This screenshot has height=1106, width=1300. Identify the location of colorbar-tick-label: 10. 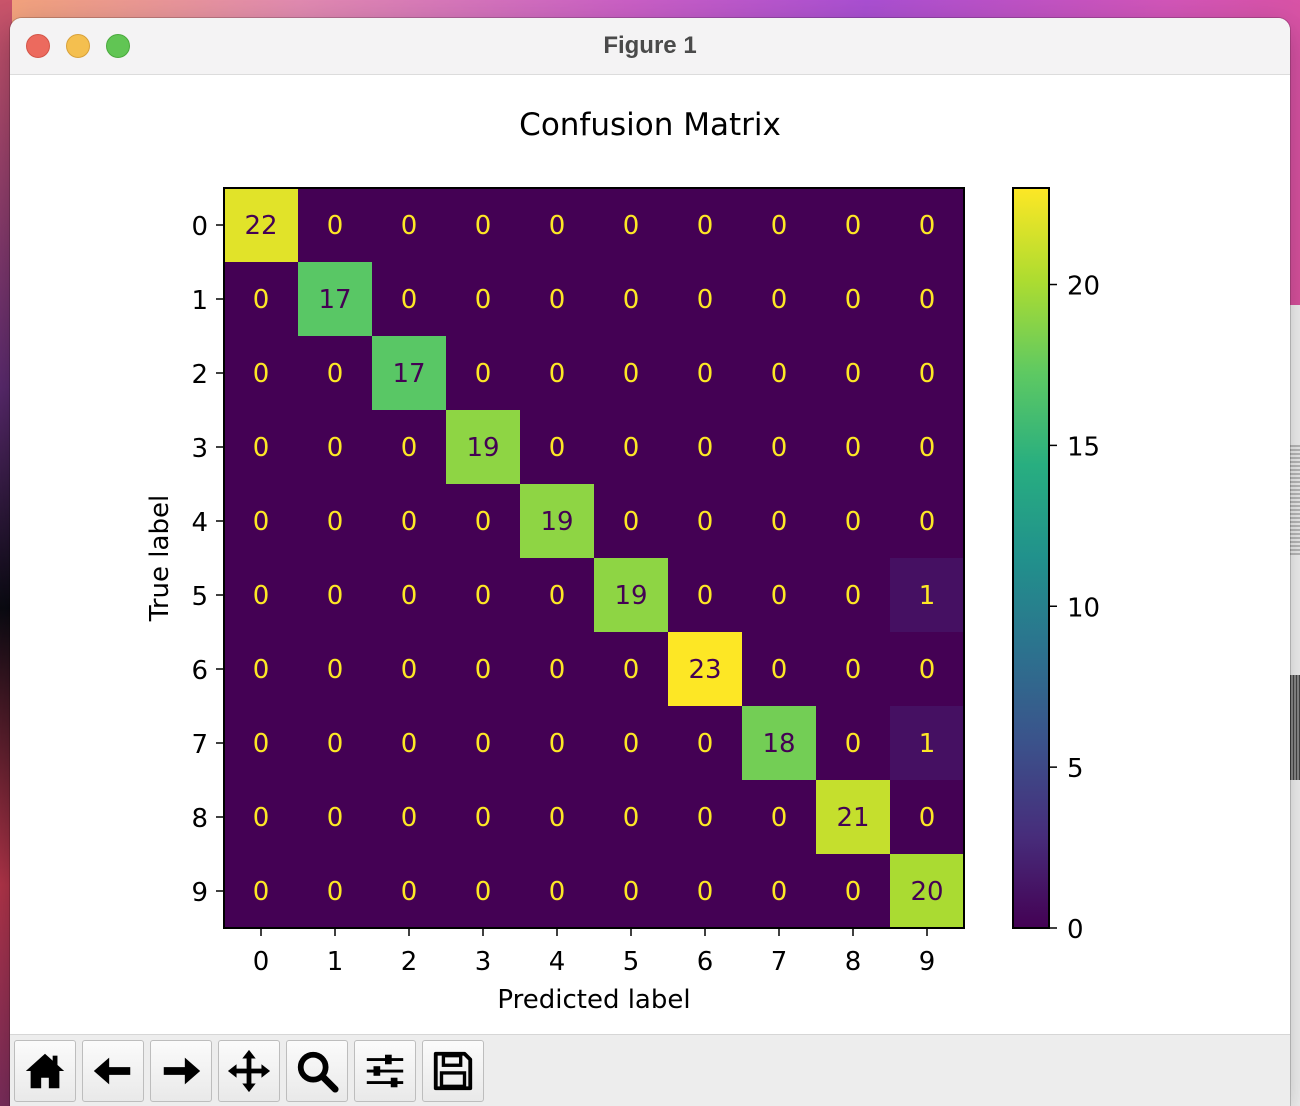
(1083, 608).